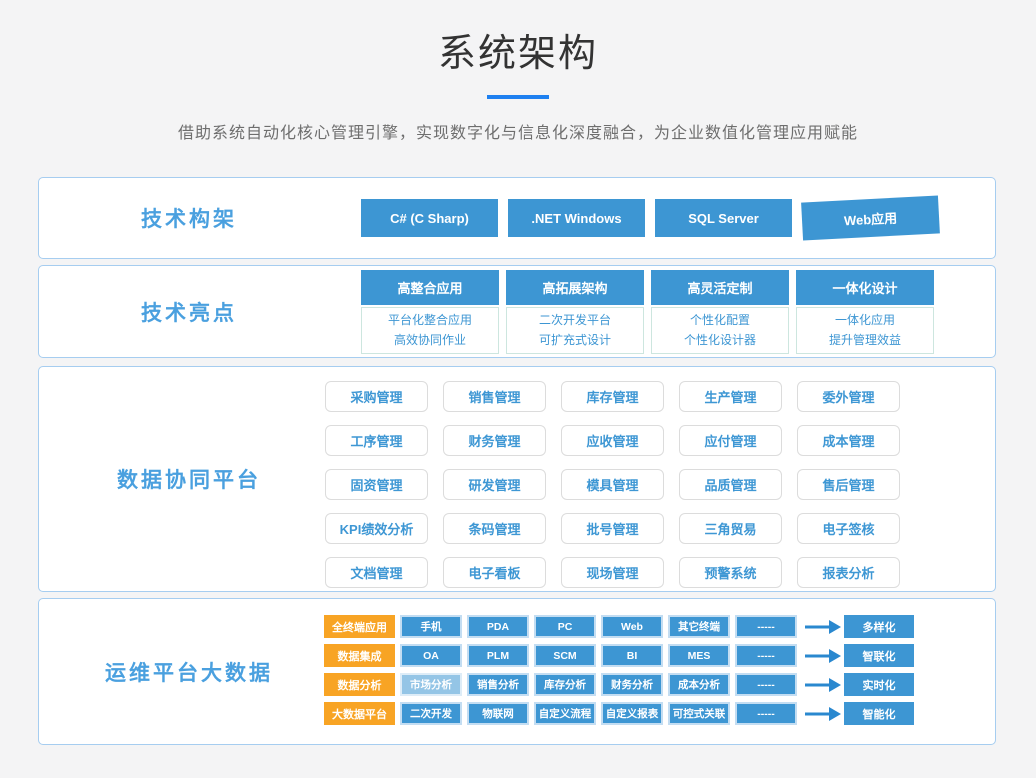  I want to click on module-chip-payables: 应付管理, so click(730, 440).